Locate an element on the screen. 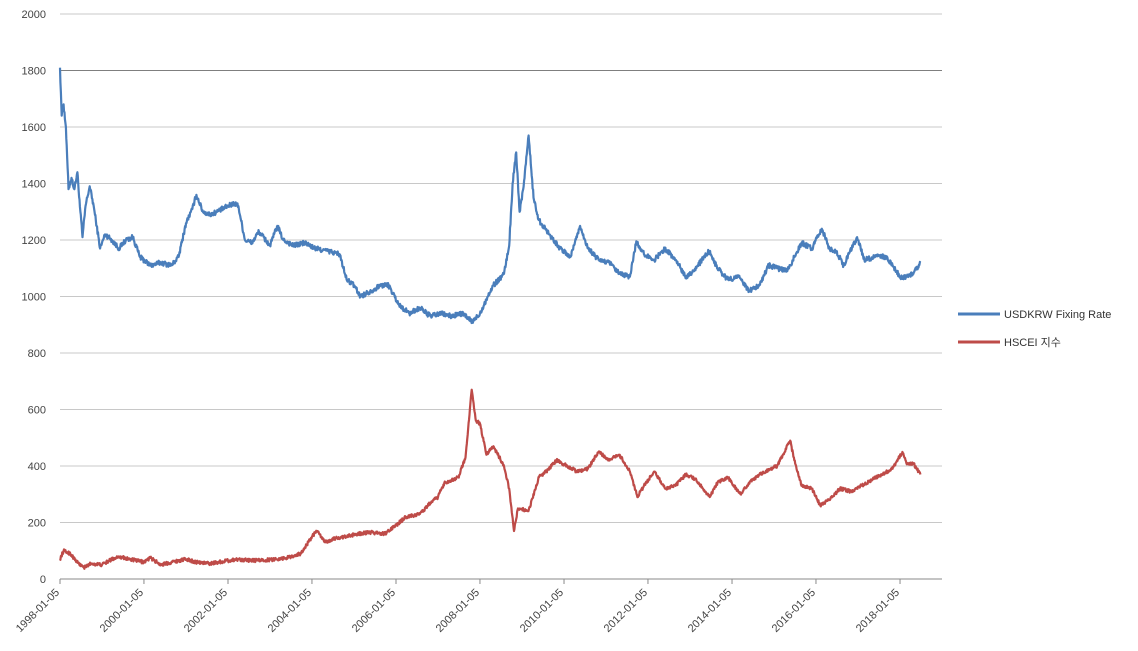 This screenshot has width=1138, height=651. x-tick-label: 2016-01-05 is located at coordinates (794, 611).